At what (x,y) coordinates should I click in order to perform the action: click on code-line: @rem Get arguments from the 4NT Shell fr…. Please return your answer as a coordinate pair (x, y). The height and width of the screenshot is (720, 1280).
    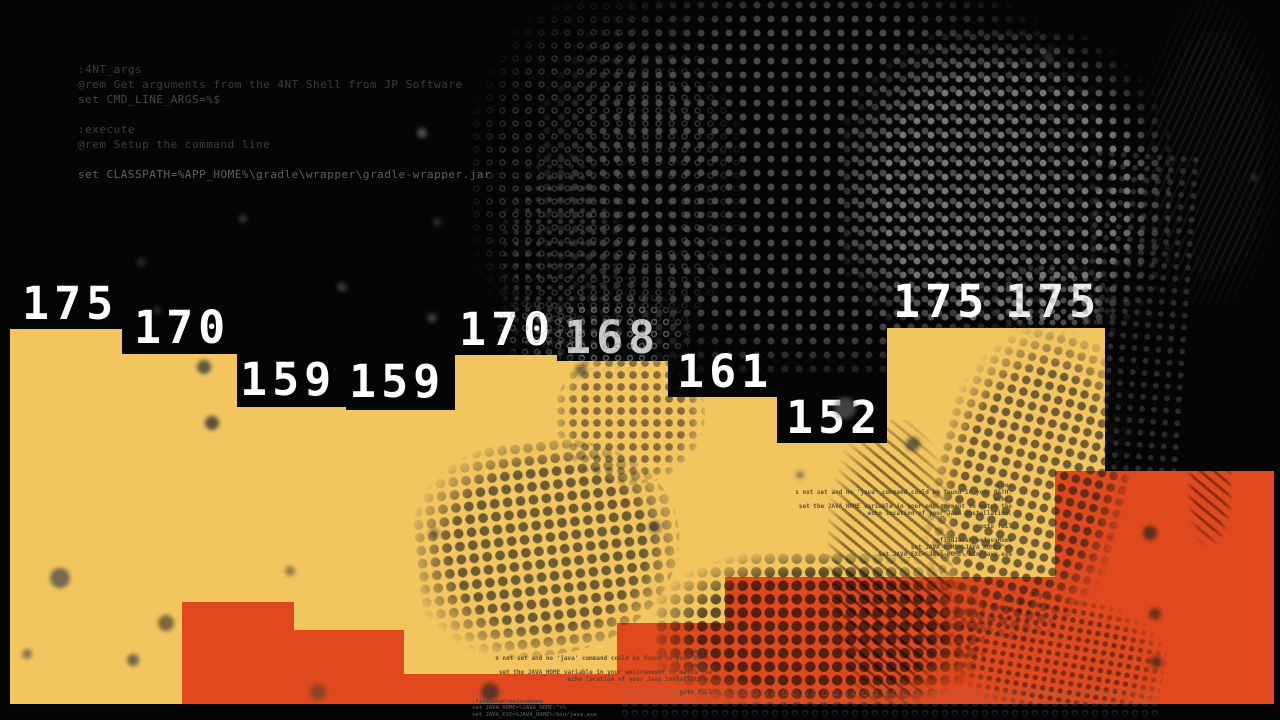
    Looking at the image, I should click on (270, 84).